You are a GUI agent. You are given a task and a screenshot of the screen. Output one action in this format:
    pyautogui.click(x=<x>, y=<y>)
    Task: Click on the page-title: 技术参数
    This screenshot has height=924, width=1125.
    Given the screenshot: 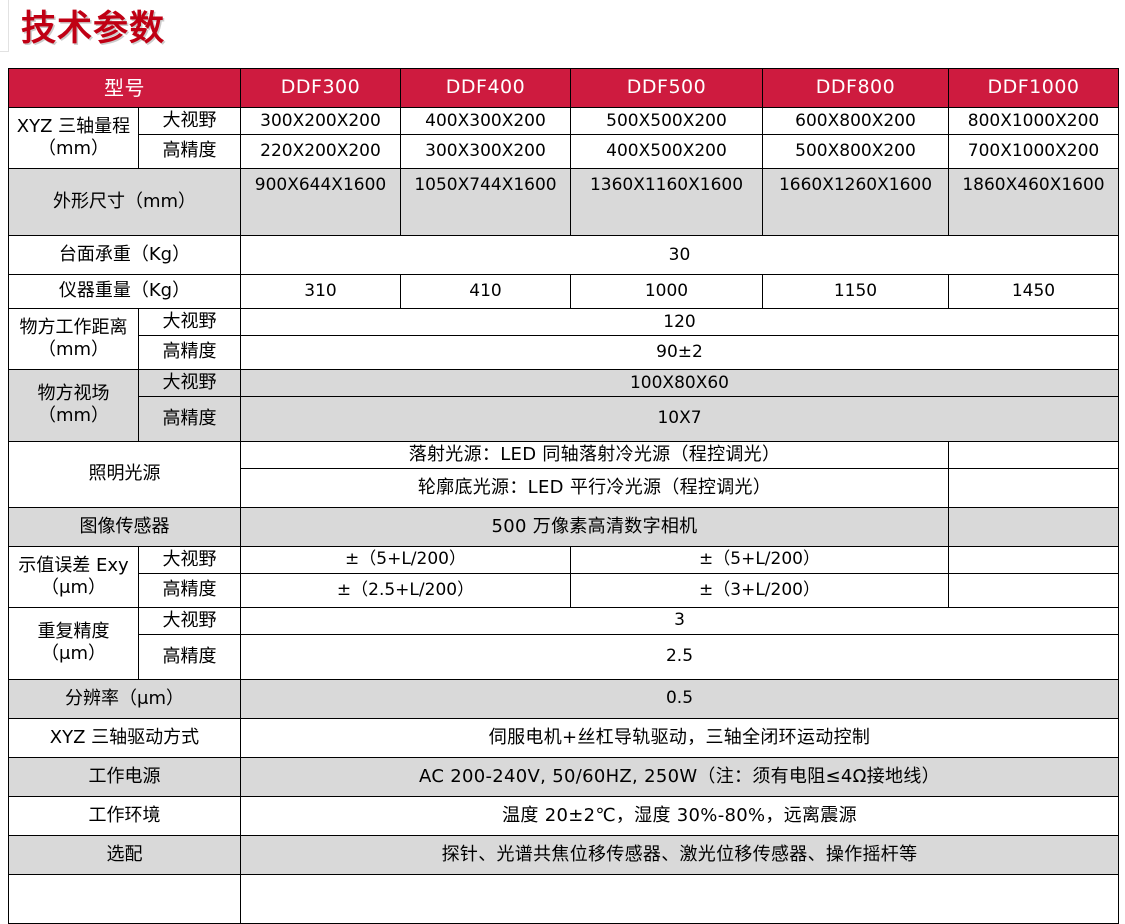 What is the action you would take?
    pyautogui.click(x=93, y=29)
    